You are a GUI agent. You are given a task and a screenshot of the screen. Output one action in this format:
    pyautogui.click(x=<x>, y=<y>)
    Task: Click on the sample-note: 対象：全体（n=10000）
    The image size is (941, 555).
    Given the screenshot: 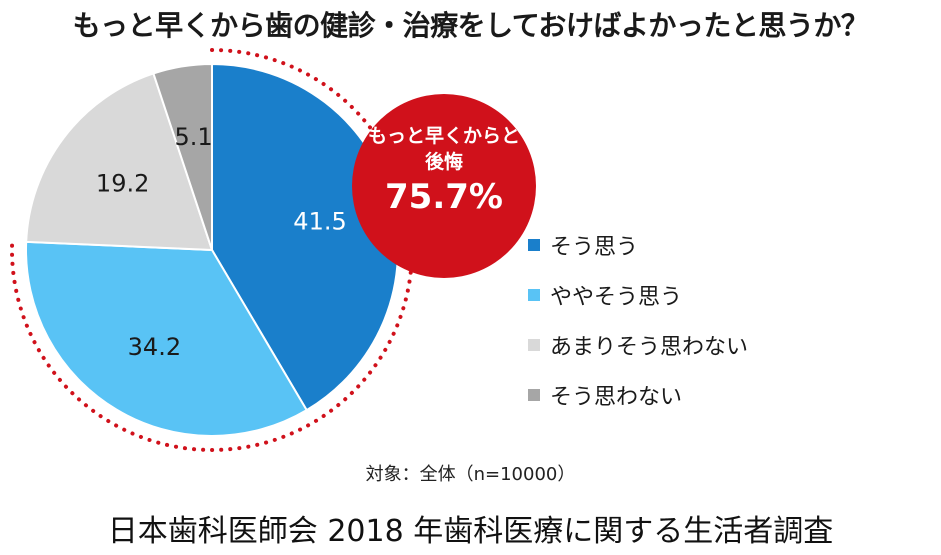 What is the action you would take?
    pyautogui.click(x=470, y=474)
    